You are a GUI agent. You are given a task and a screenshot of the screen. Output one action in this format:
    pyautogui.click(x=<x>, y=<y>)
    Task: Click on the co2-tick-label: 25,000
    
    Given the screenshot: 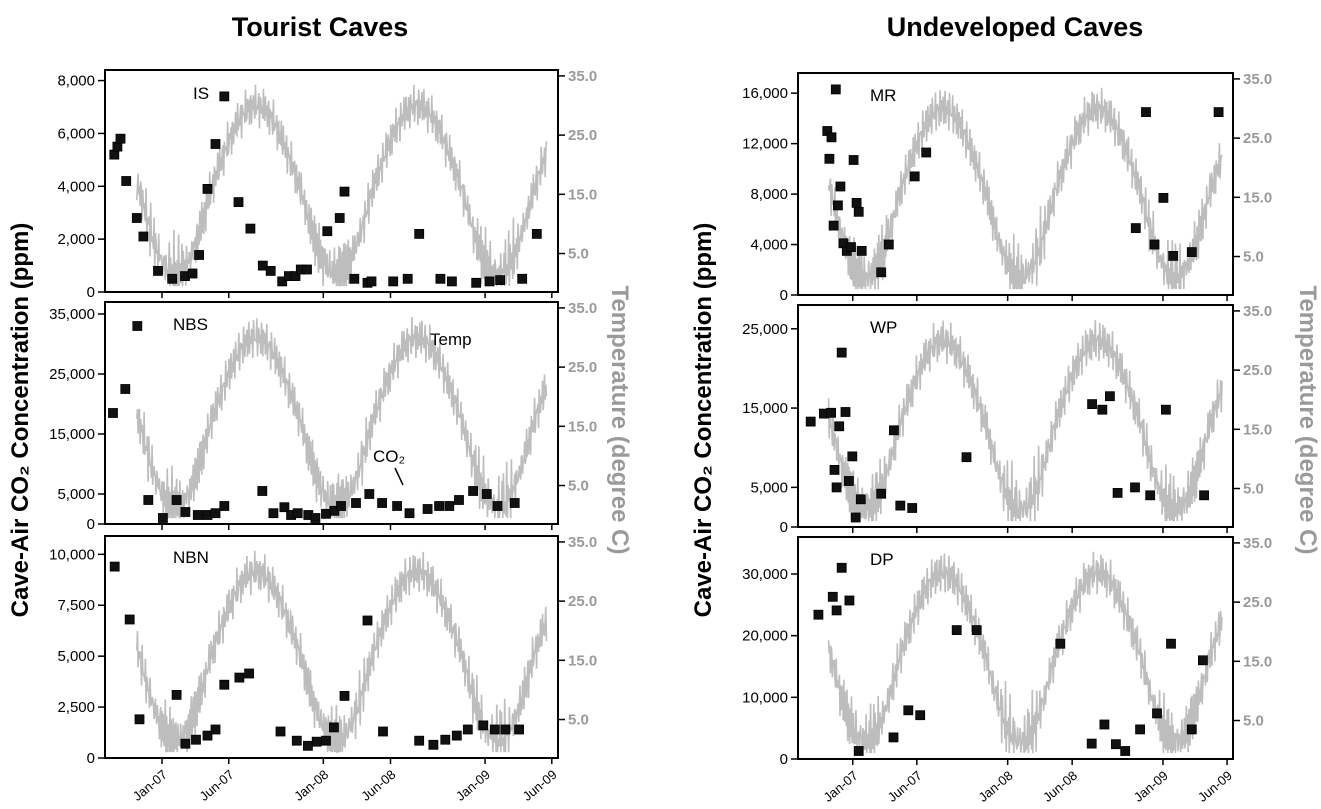 What is the action you would take?
    pyautogui.click(x=765, y=329)
    